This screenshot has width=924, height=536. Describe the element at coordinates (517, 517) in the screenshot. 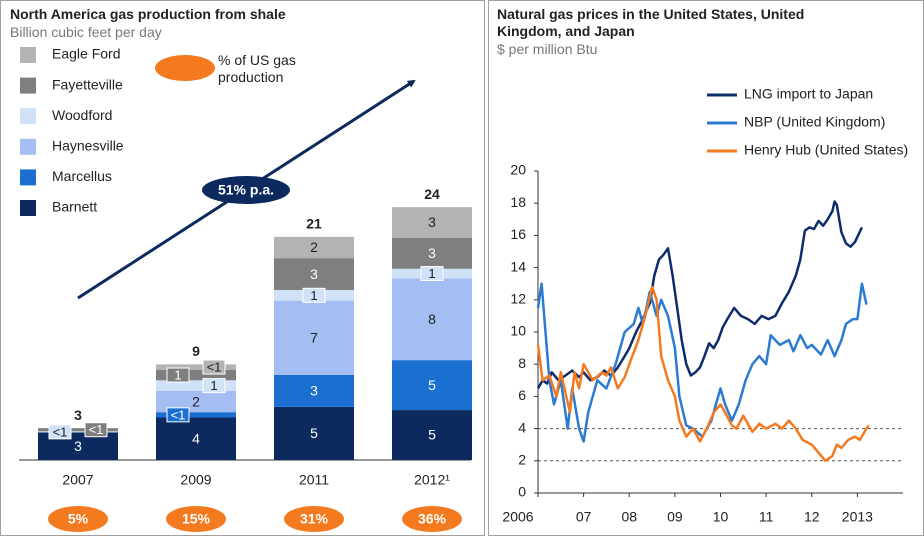

I see `x-tick-label: 2006` at that location.